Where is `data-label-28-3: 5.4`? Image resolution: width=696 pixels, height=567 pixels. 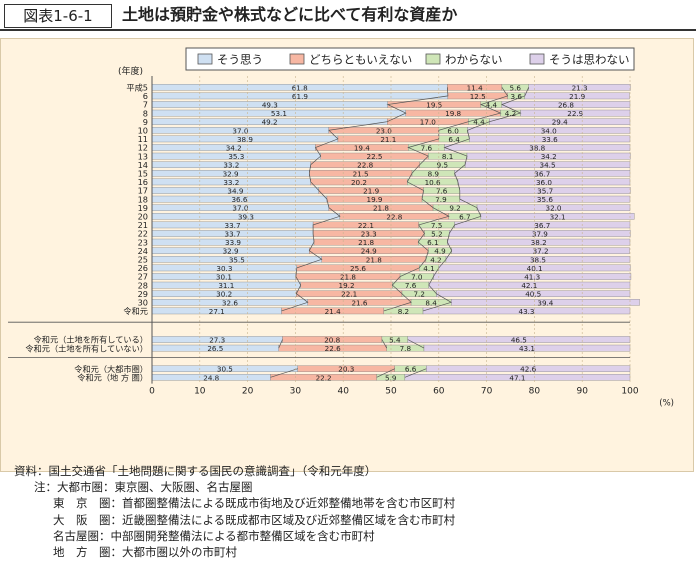
data-label-28-3: 5.4 is located at coordinates (395, 340).